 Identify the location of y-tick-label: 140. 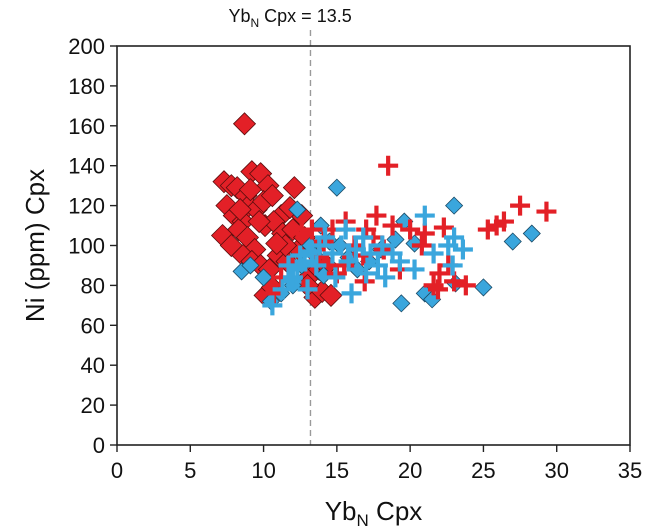
(86, 166).